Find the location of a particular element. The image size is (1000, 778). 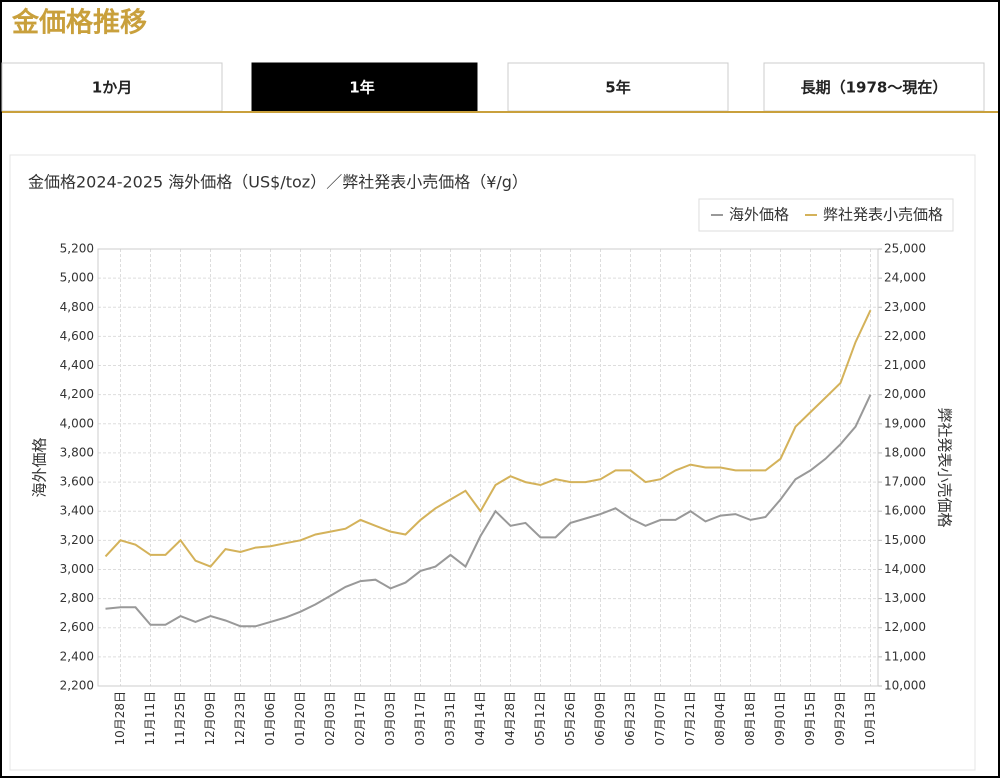

x-tick-label: 09月29日 is located at coordinates (840, 718).